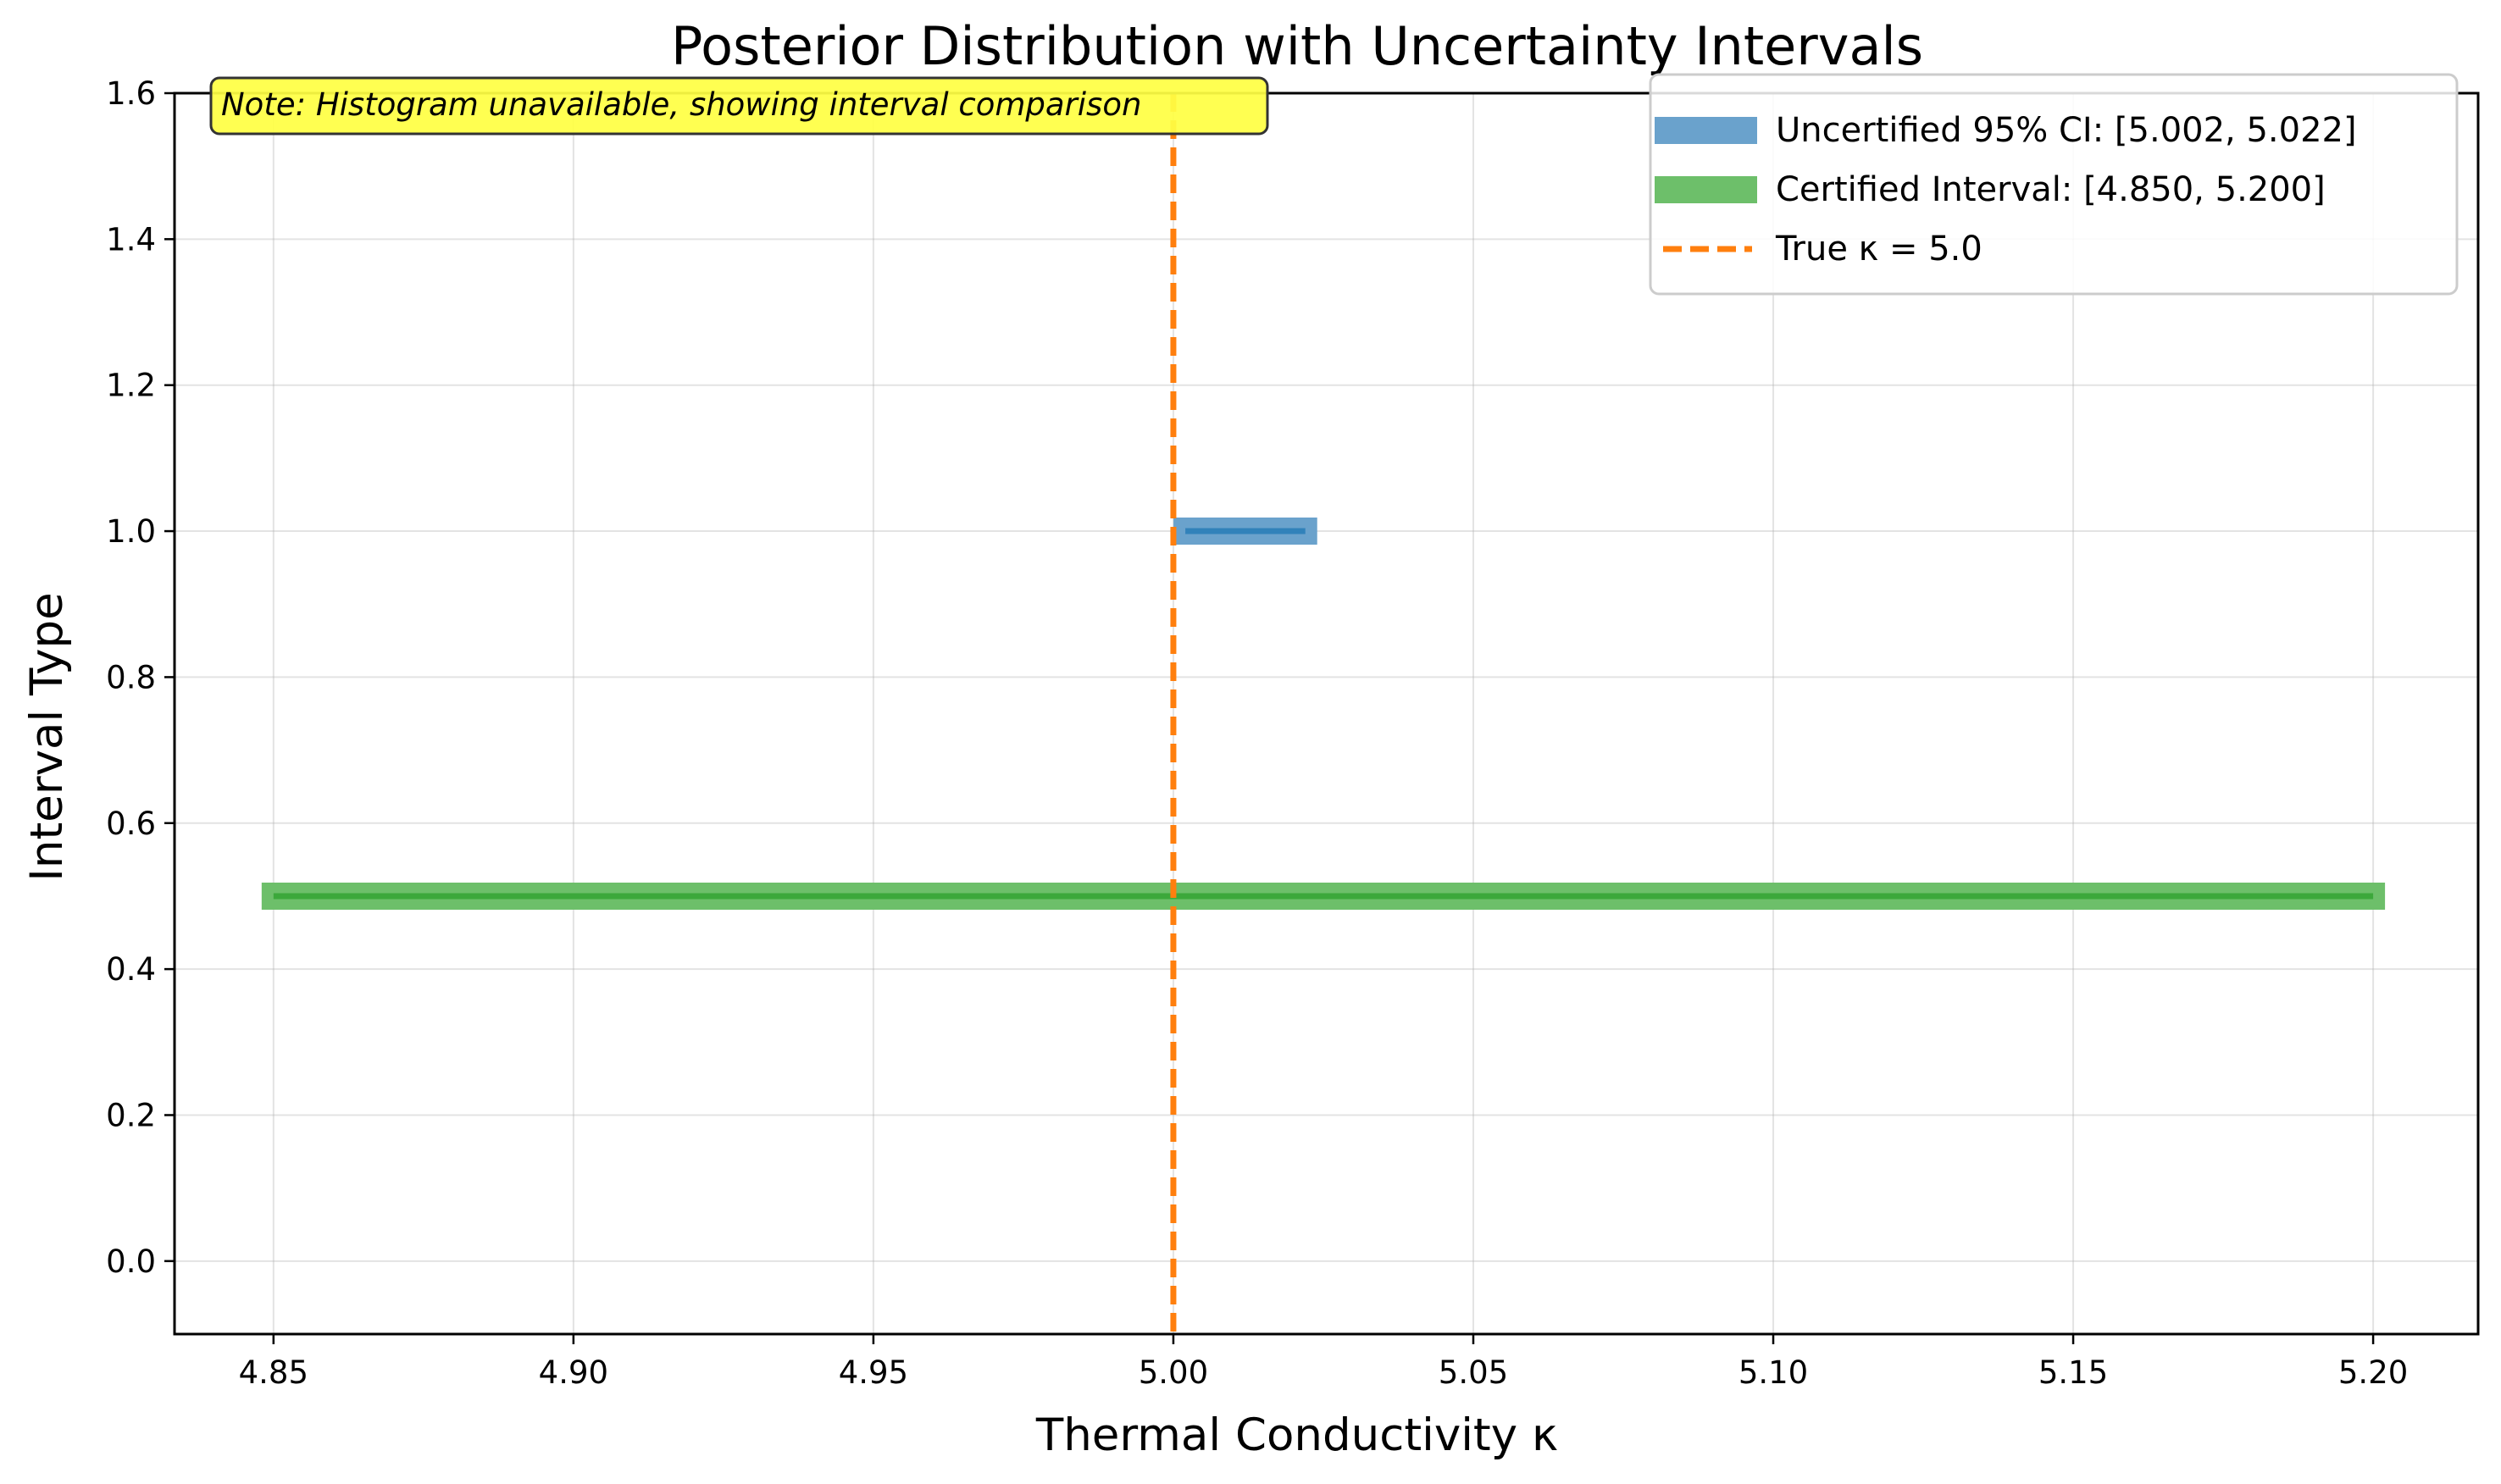 The width and height of the screenshot is (2501, 1484). What do you see at coordinates (131, 1261) in the screenshot?
I see `y-tick-label: 0.0` at bounding box center [131, 1261].